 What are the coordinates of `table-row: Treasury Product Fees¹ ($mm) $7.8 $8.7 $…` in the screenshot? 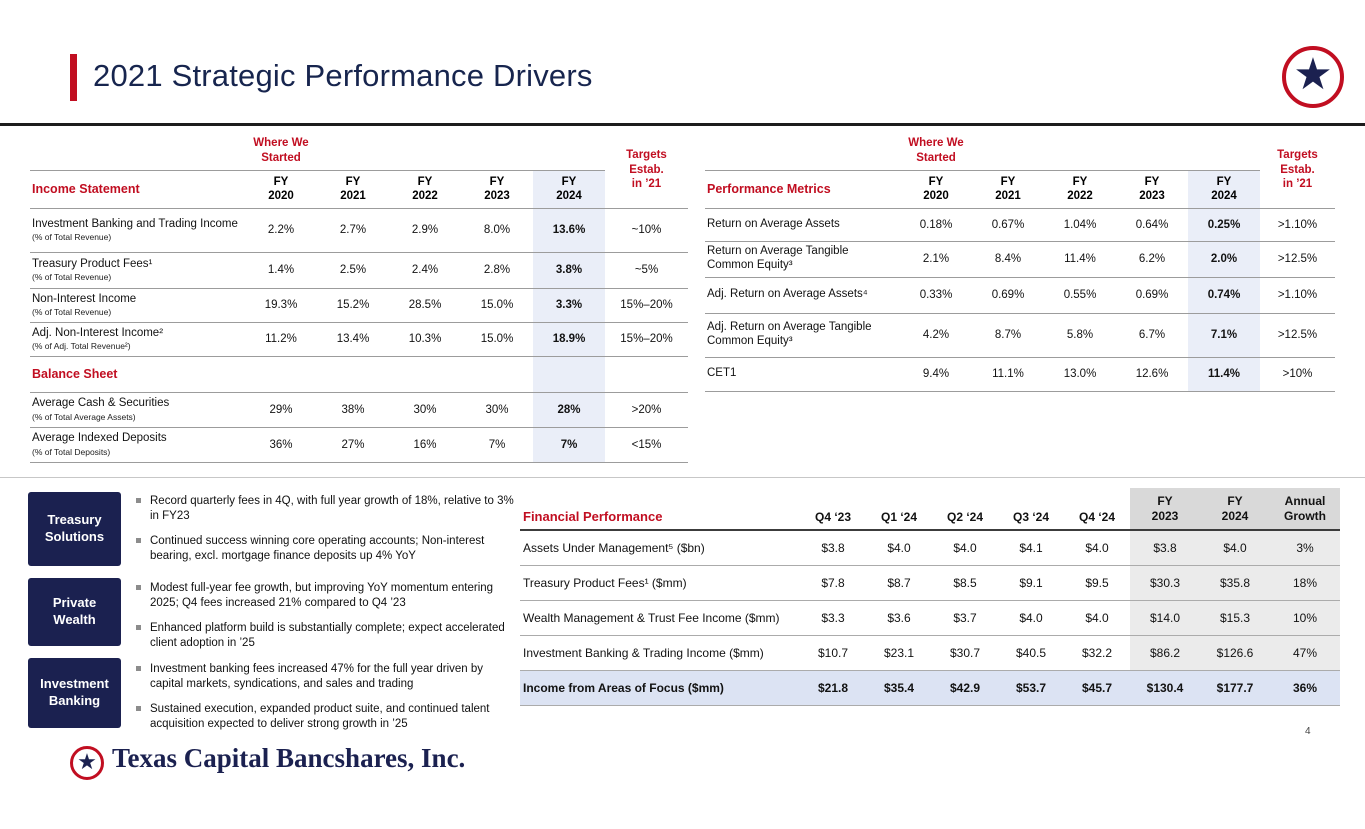 It's located at (930, 583).